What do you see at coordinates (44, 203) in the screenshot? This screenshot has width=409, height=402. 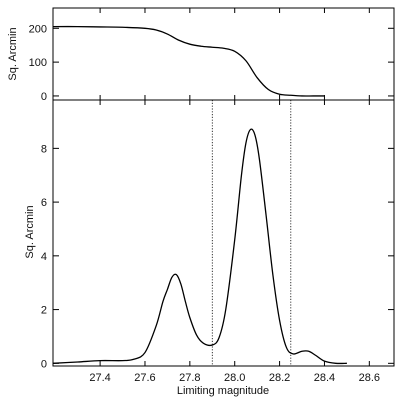 I see `bottom-y-tick-label: 6` at bounding box center [44, 203].